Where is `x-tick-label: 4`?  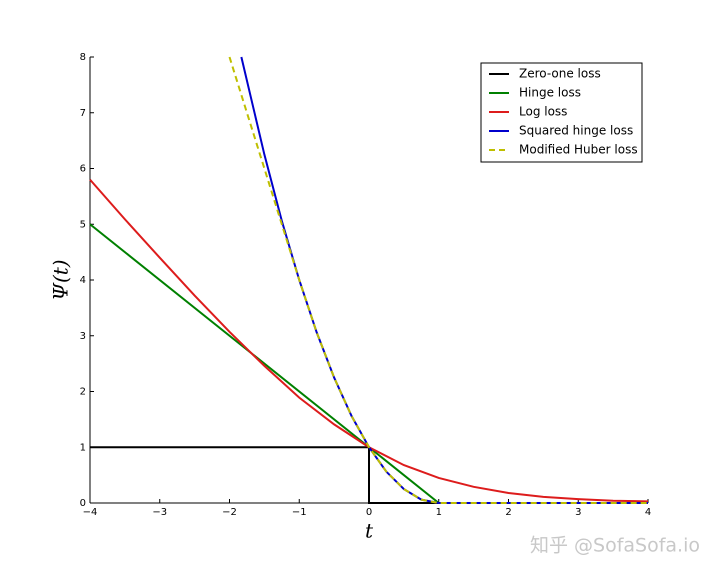 x-tick-label: 4 is located at coordinates (648, 512).